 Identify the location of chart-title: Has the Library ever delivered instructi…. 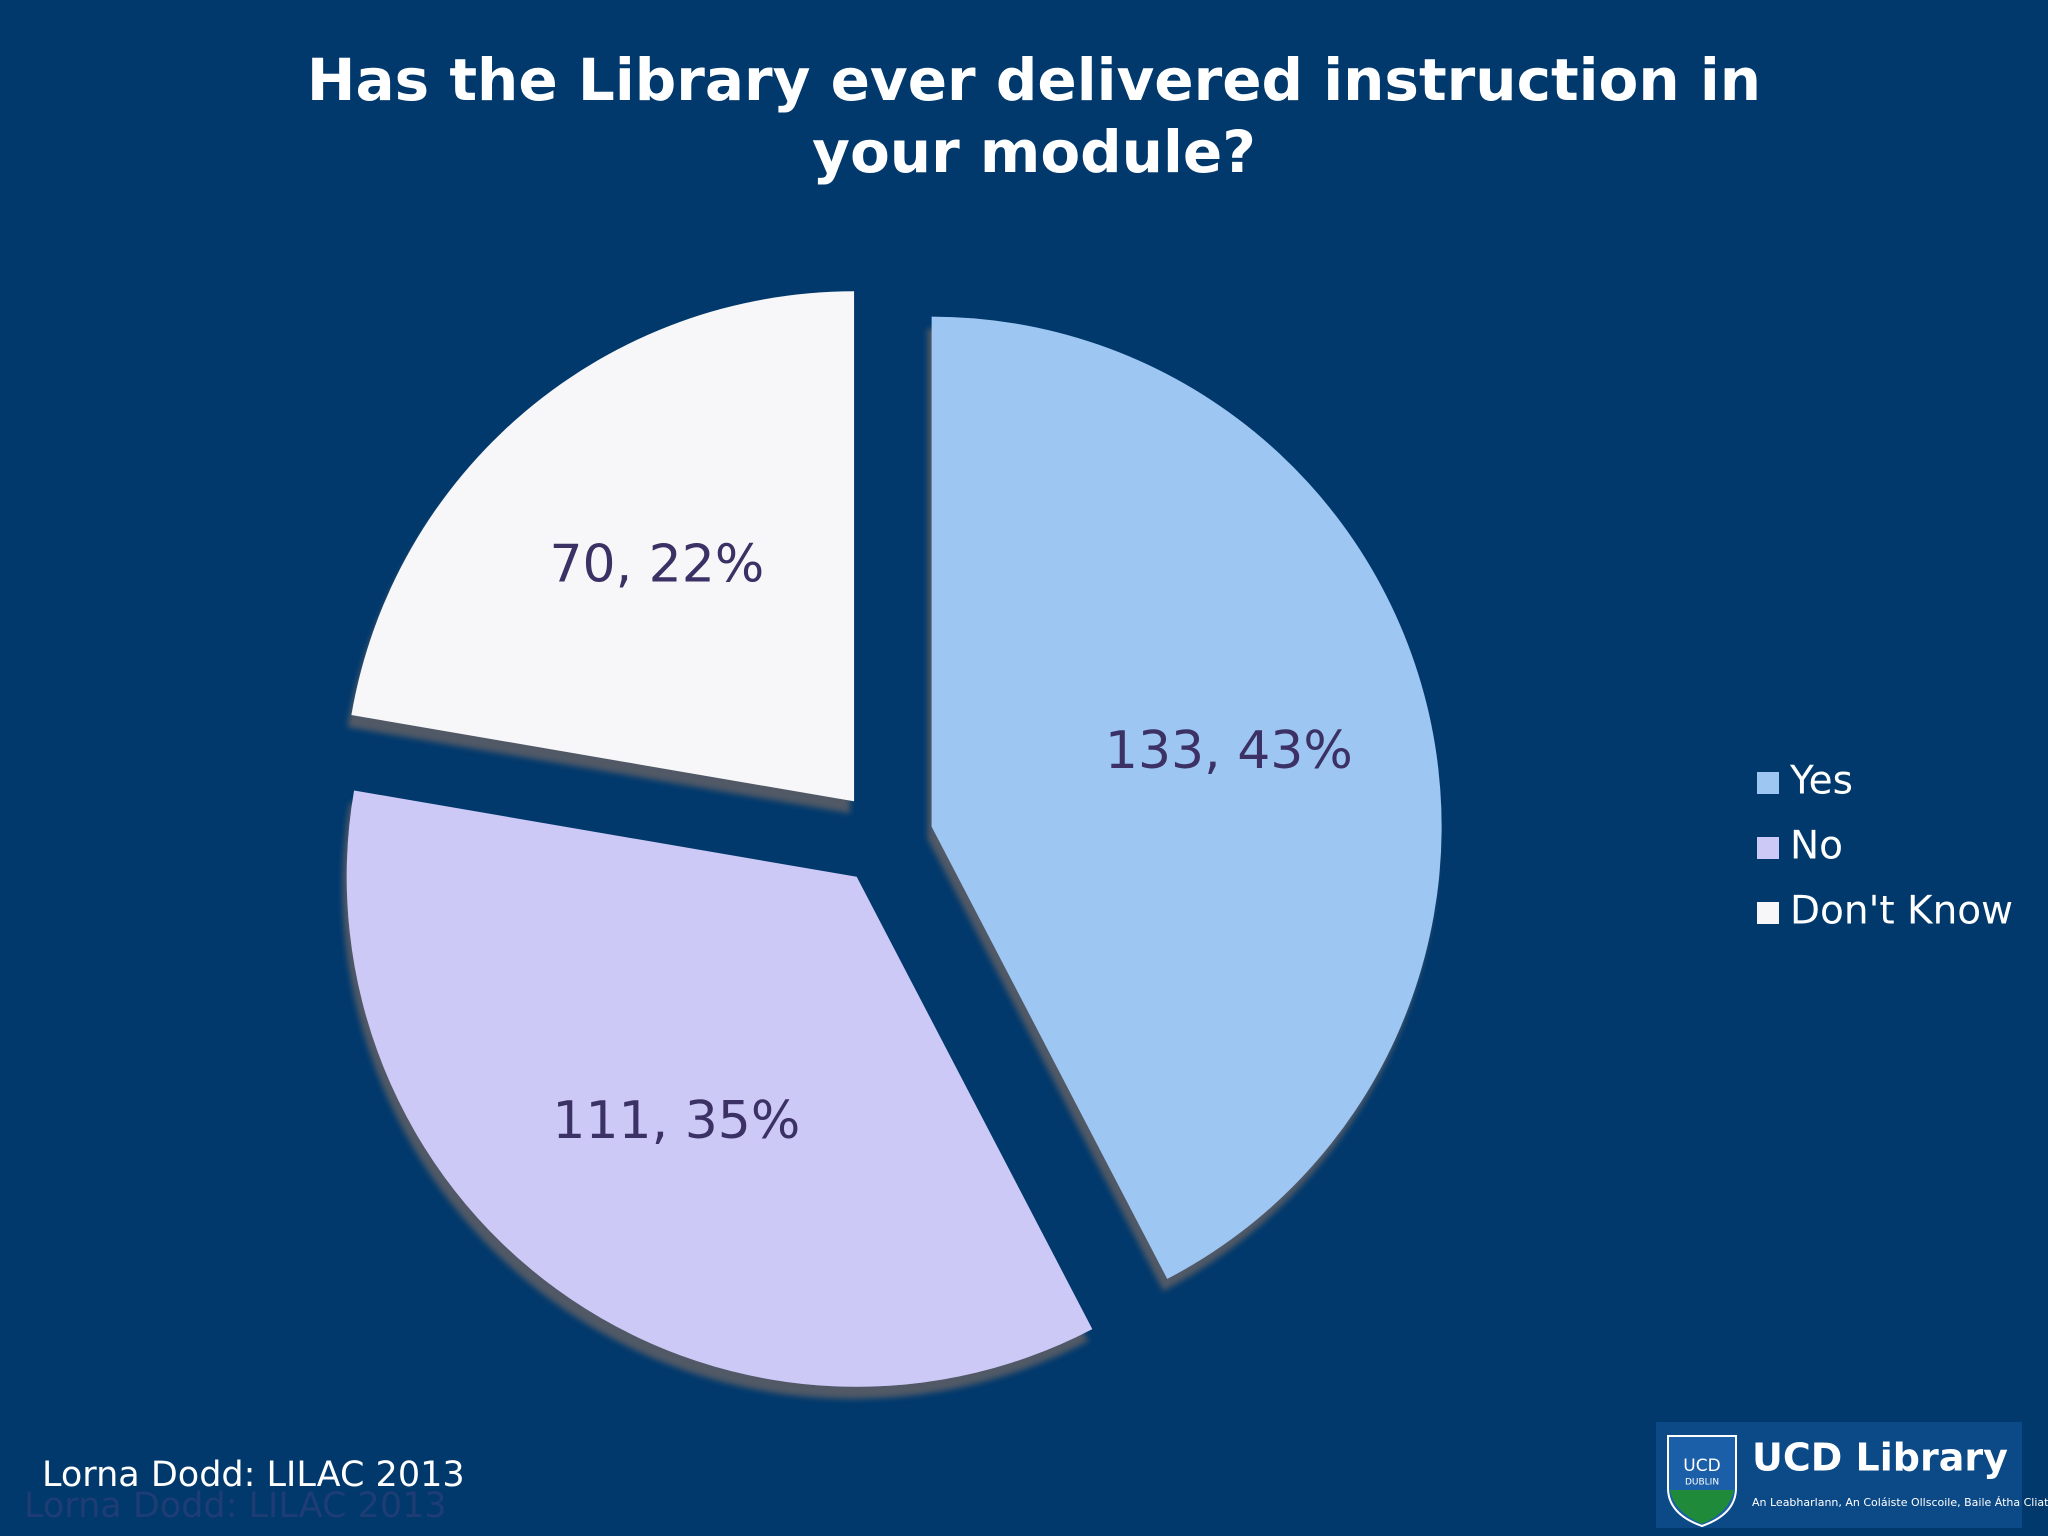
(1034, 116).